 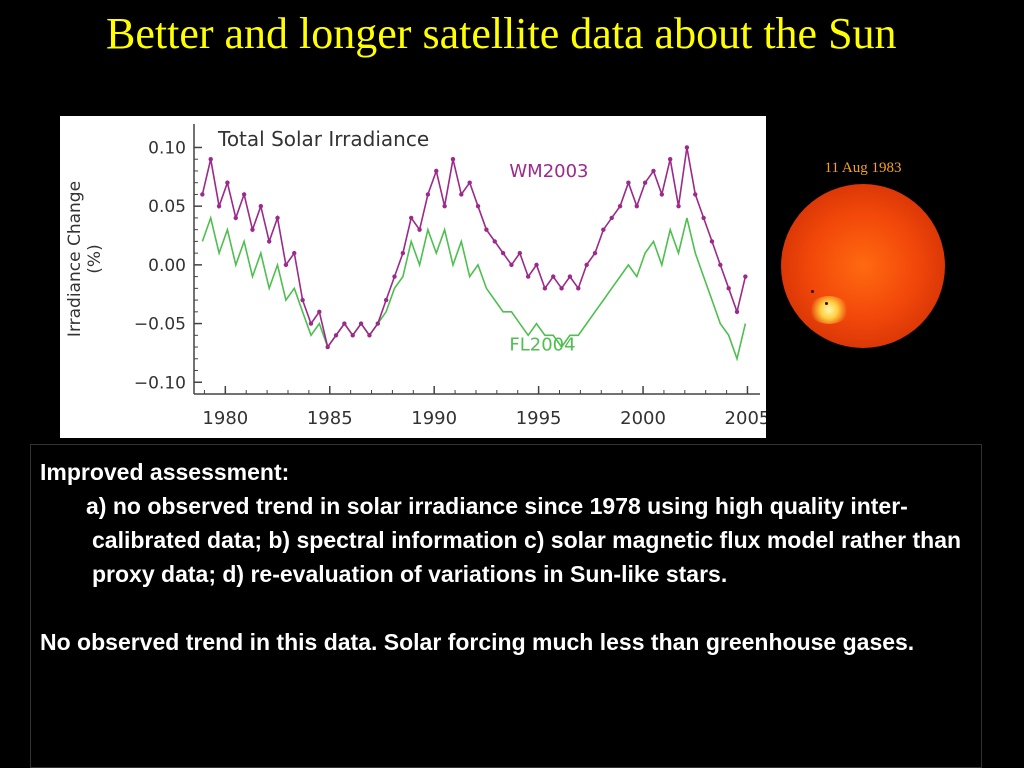 I want to click on chart-y-axis-label: Irradiance Change(%), so click(x=85, y=259).